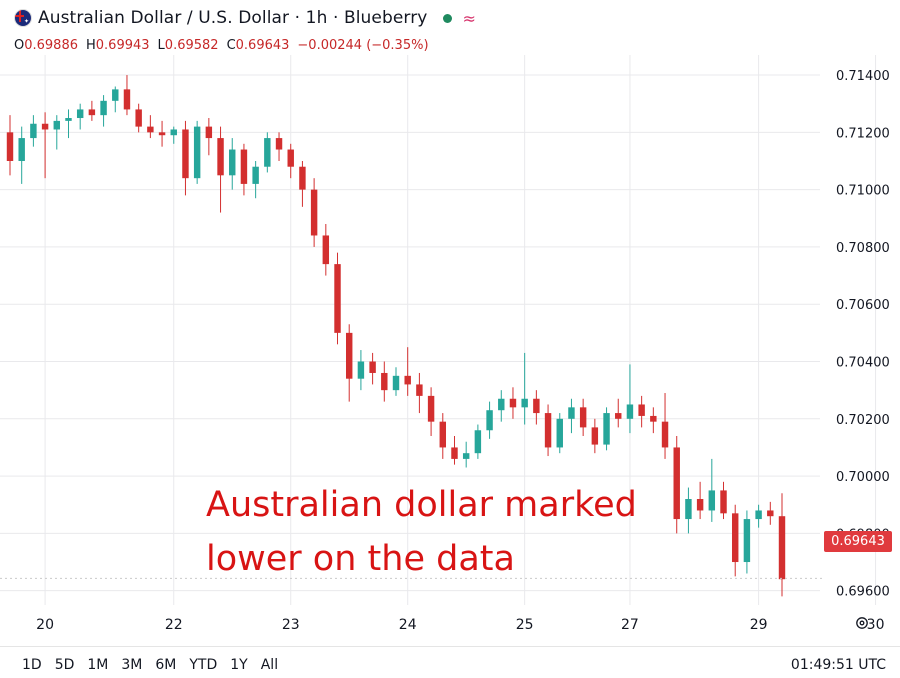  What do you see at coordinates (174, 625) in the screenshot?
I see `time-tick-label: 22` at bounding box center [174, 625].